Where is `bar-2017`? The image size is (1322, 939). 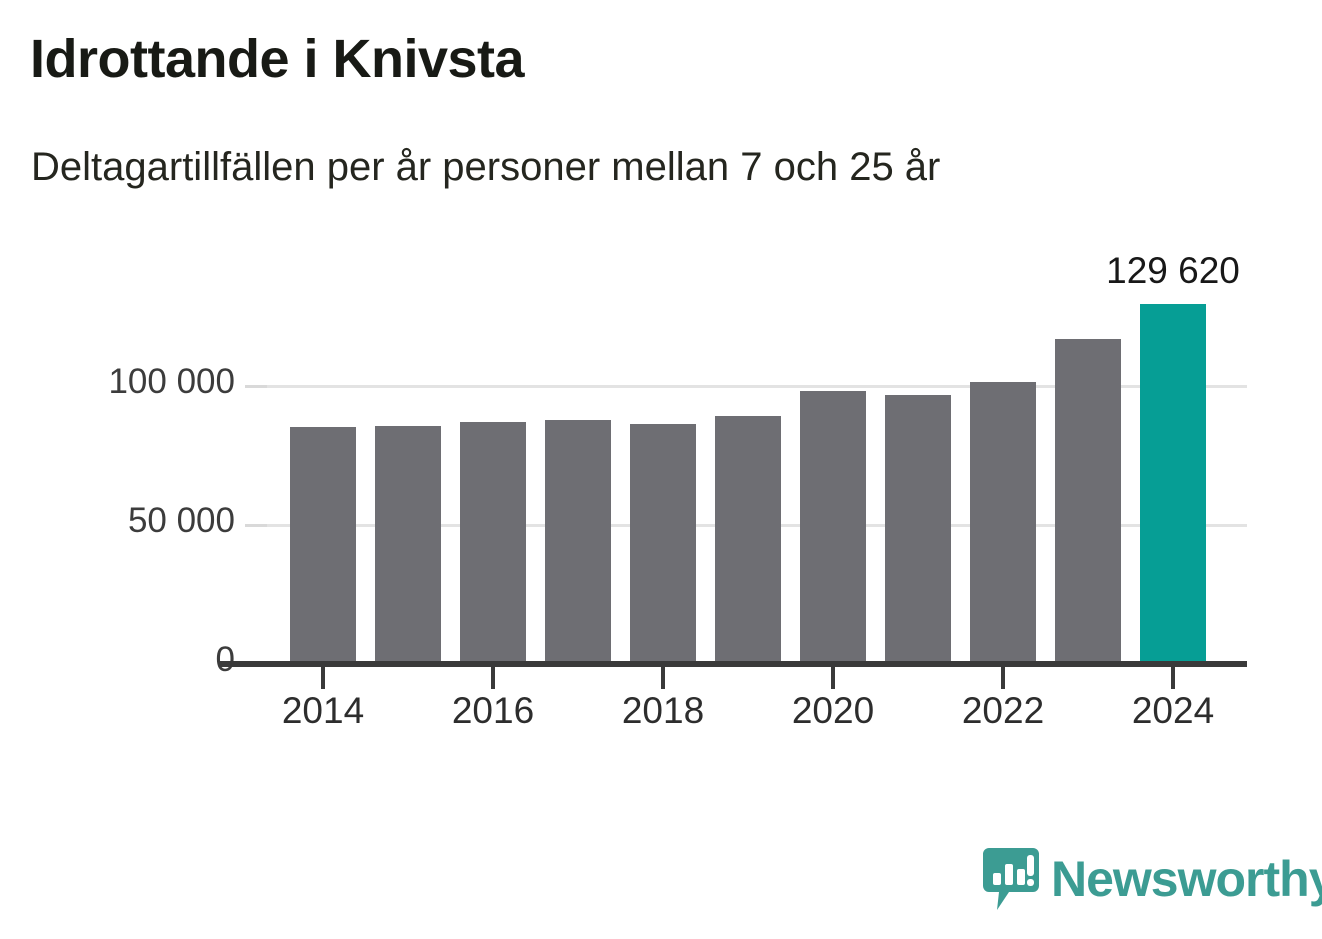 bar-2017 is located at coordinates (578, 542).